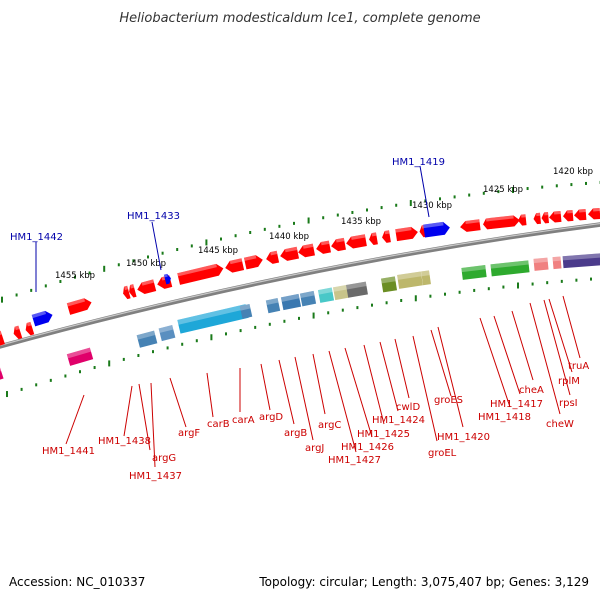 The width and height of the screenshot is (600, 600). I want to click on gene-label: groEL, so click(442, 453).